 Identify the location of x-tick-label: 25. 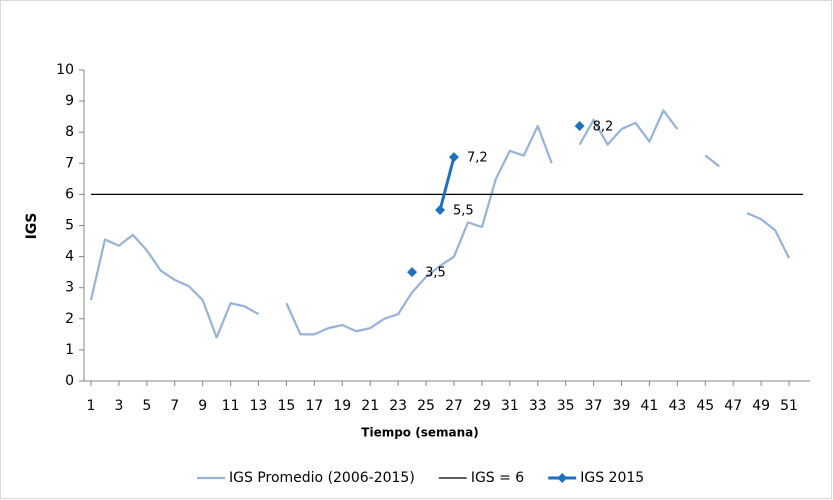
(426, 406).